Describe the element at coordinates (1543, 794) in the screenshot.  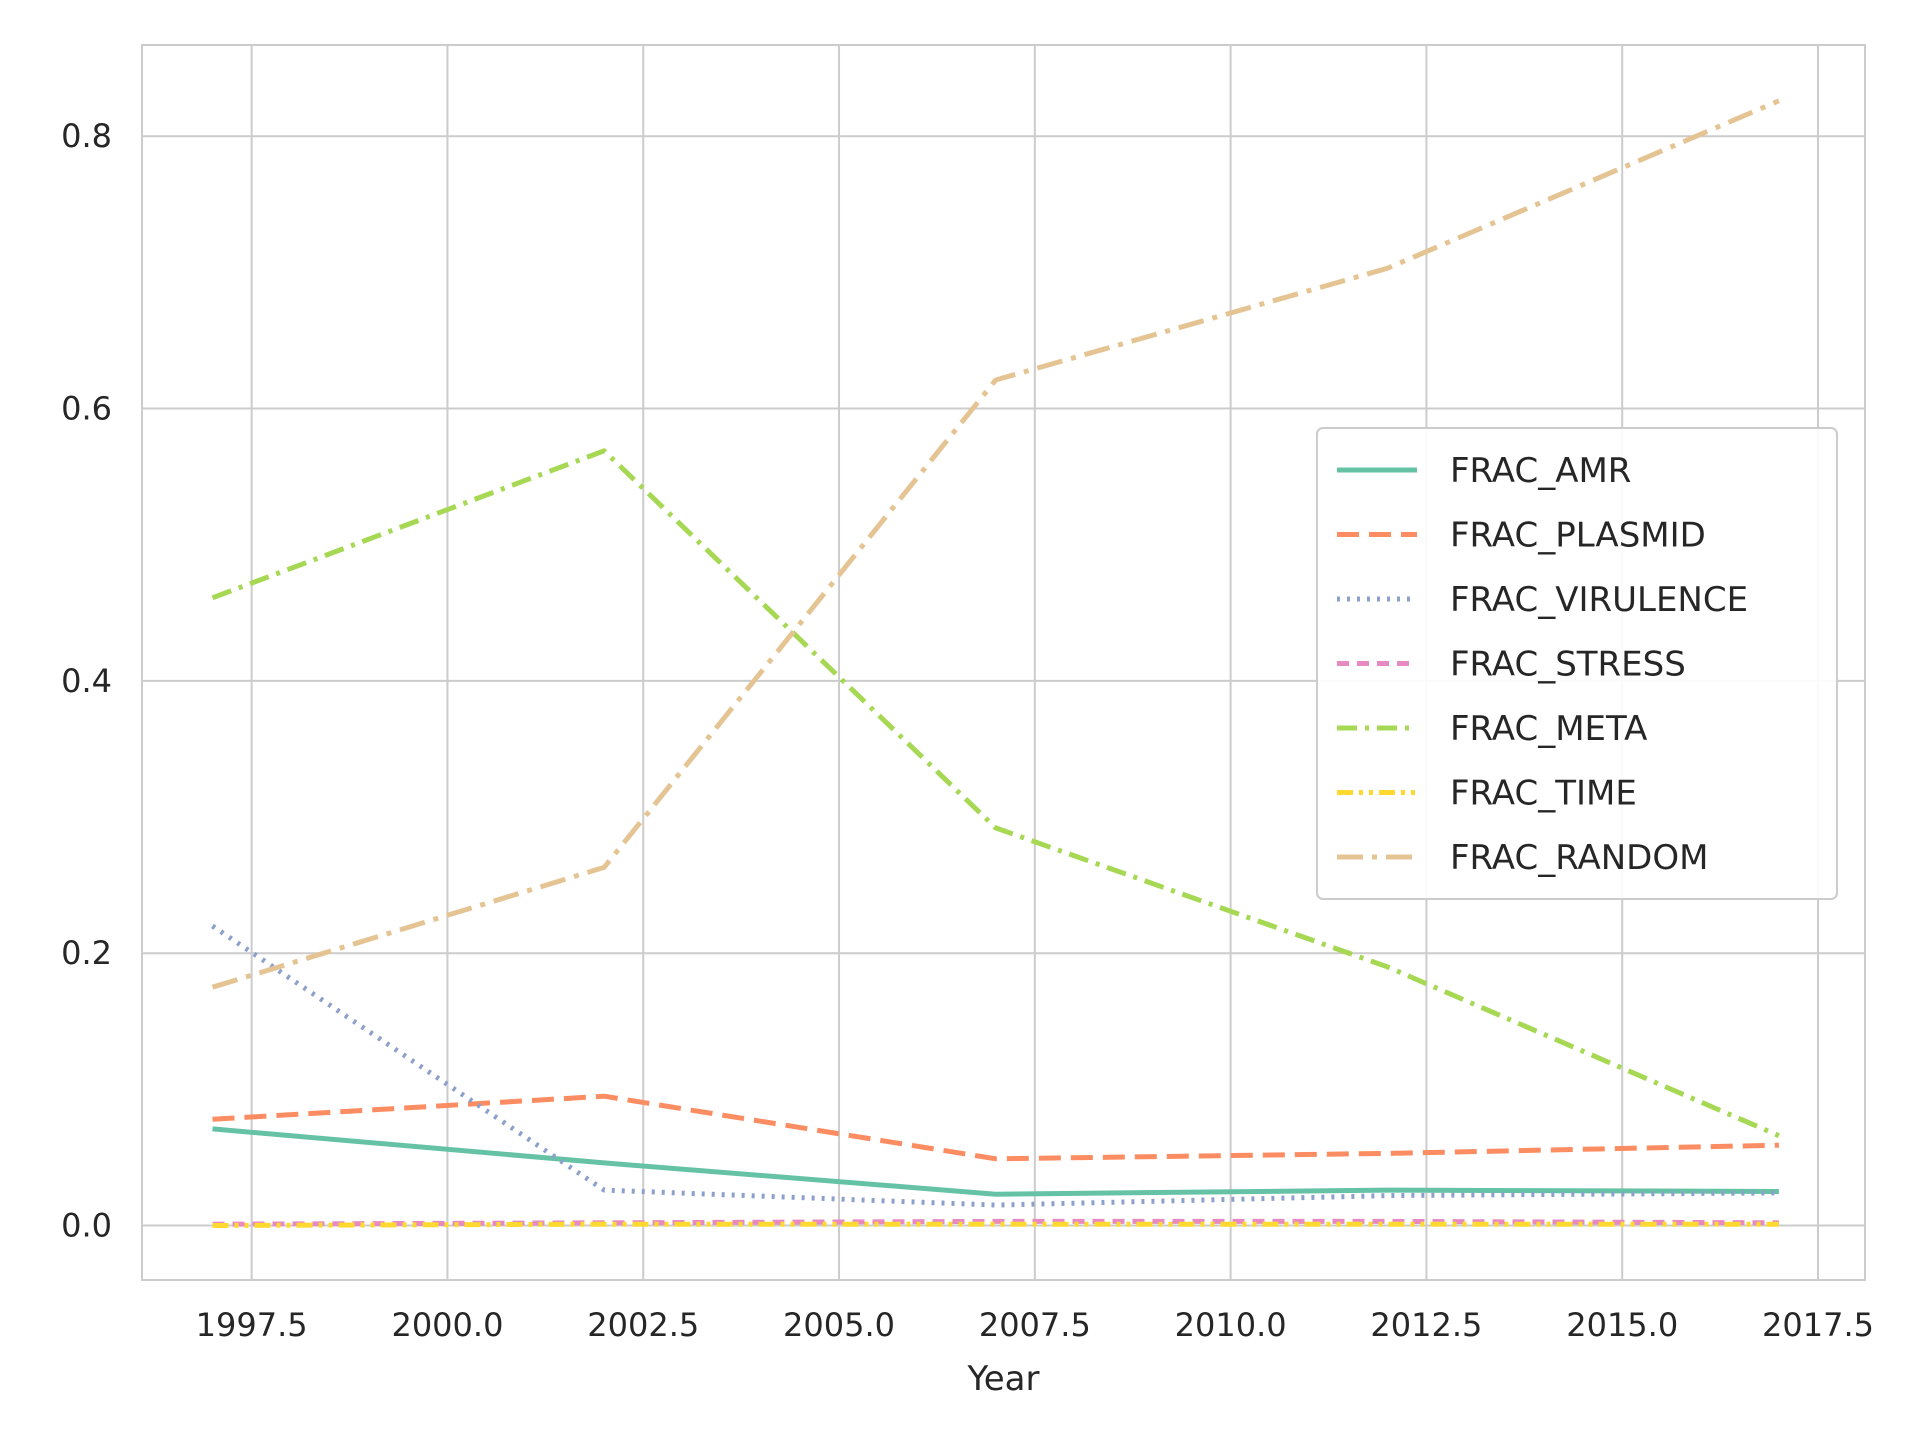
I see `legend-label: FRAC_TIME` at that location.